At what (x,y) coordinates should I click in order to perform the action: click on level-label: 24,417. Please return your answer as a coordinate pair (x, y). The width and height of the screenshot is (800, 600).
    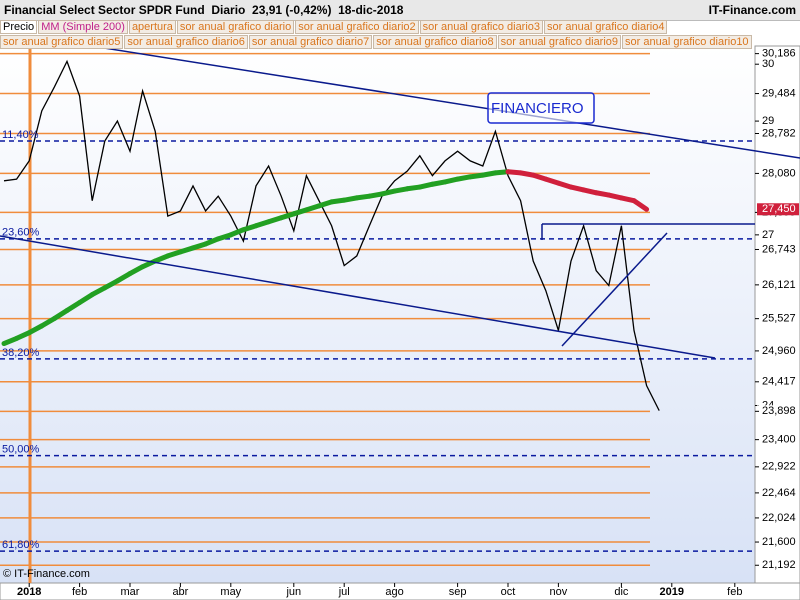
    Looking at the image, I should click on (779, 382).